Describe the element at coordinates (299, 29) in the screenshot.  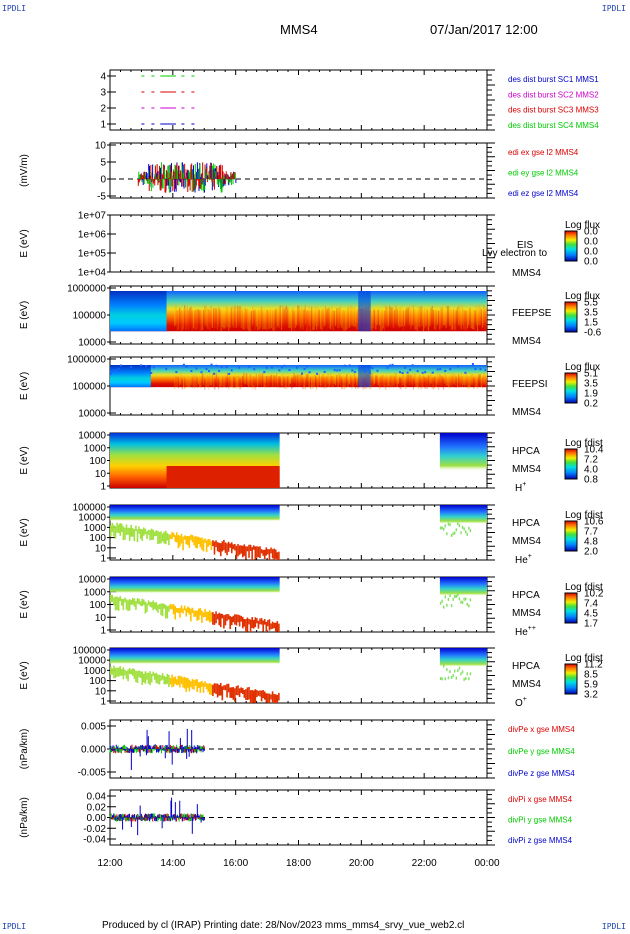
I see `spacecraft-title: MMS4` at that location.